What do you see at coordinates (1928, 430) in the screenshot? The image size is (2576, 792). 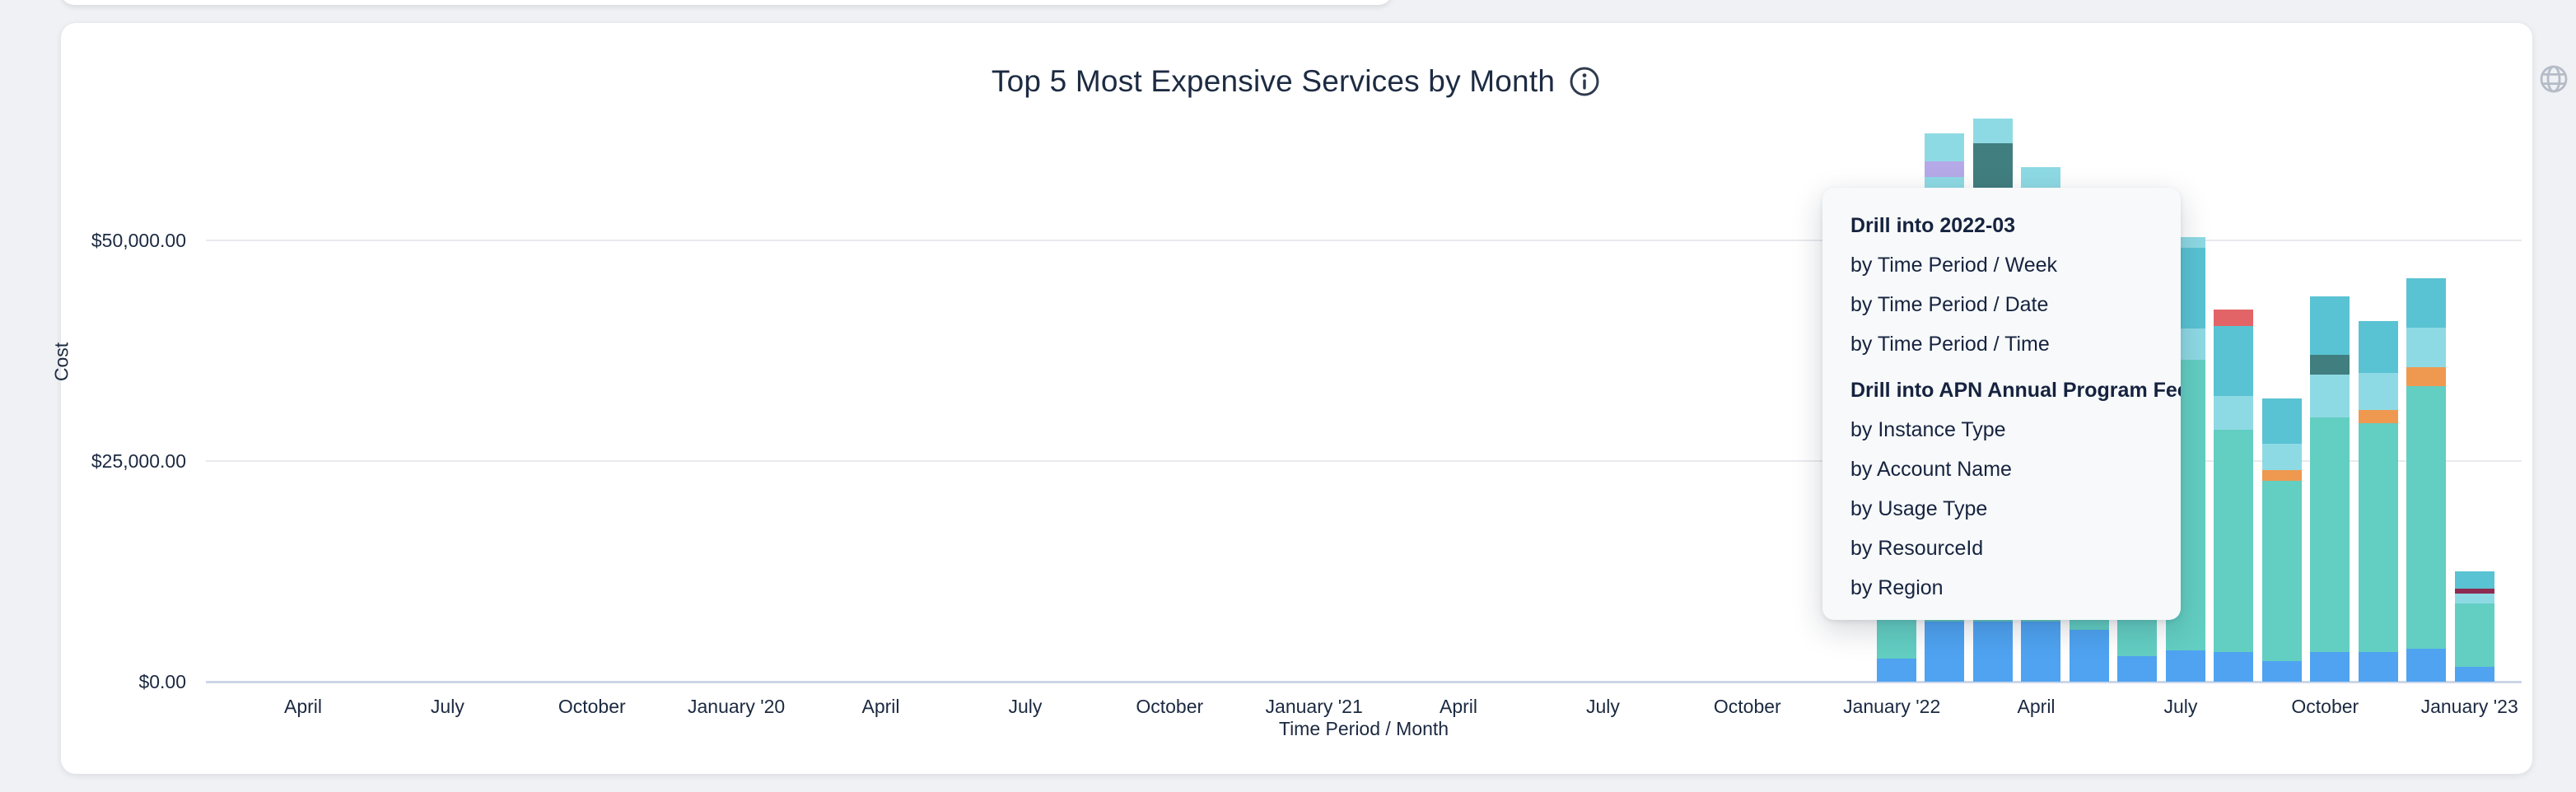 I see `menu-item-by-instance-type: by Instance Type` at bounding box center [1928, 430].